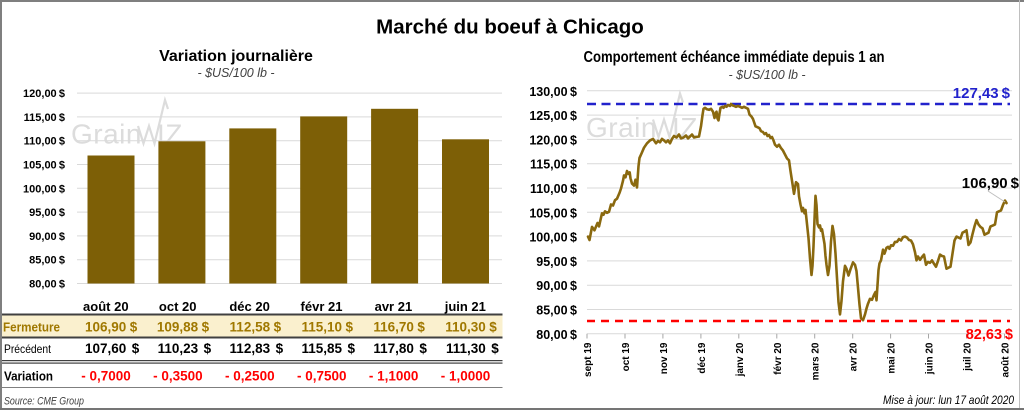 This screenshot has width=1024, height=410. Describe the element at coordinates (393, 327) in the screenshot. I see `svg-text: 116,70` at that location.